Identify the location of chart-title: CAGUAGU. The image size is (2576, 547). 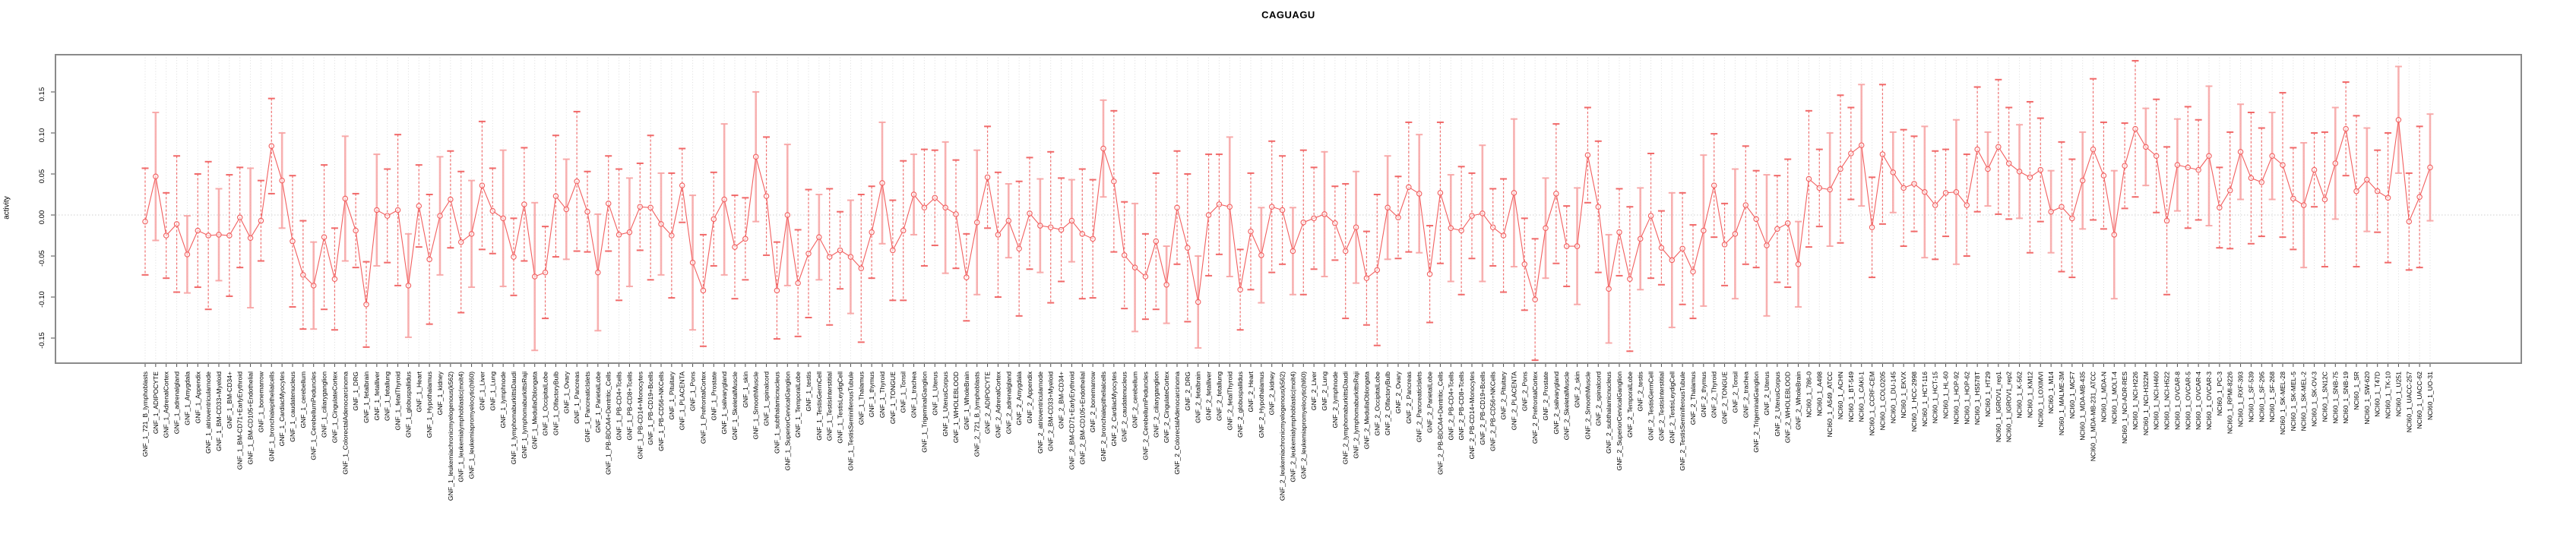
(1288, 15).